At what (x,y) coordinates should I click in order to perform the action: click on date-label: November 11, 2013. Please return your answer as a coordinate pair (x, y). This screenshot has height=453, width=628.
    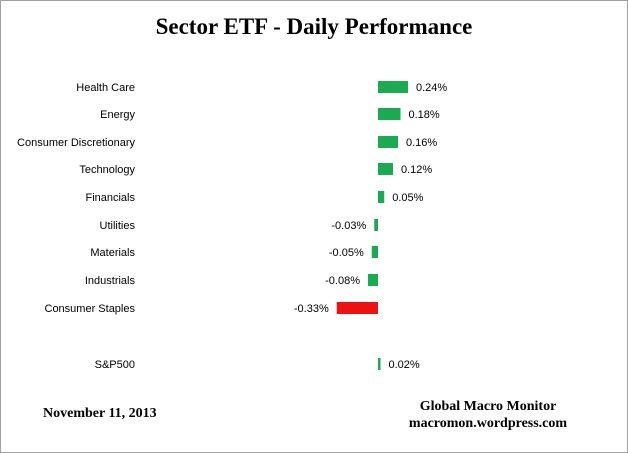
    Looking at the image, I should click on (100, 413).